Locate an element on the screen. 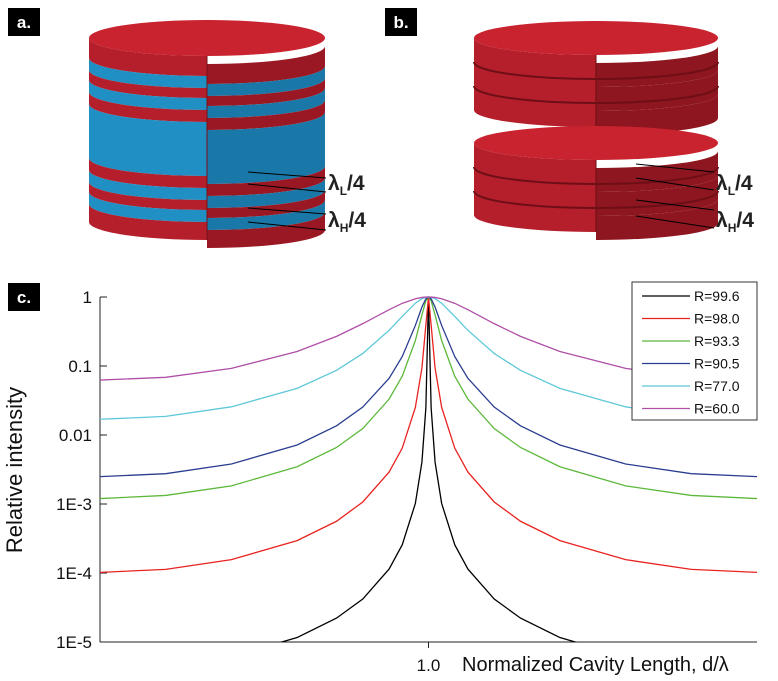 This screenshot has width=778, height=681. series-line is located at coordinates (428, 338).